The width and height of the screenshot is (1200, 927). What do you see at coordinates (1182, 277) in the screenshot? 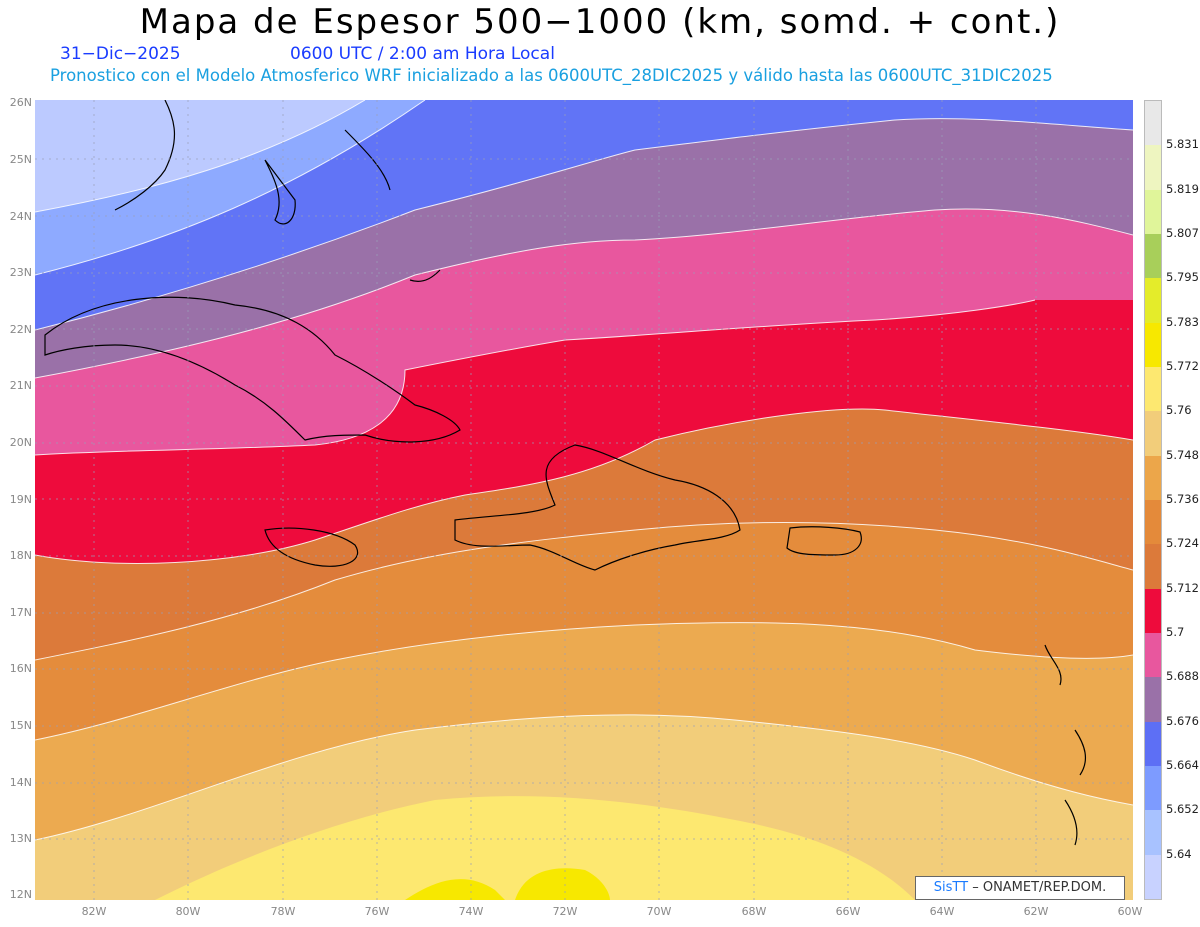
I see `colorbar-label: 5.795` at bounding box center [1182, 277].